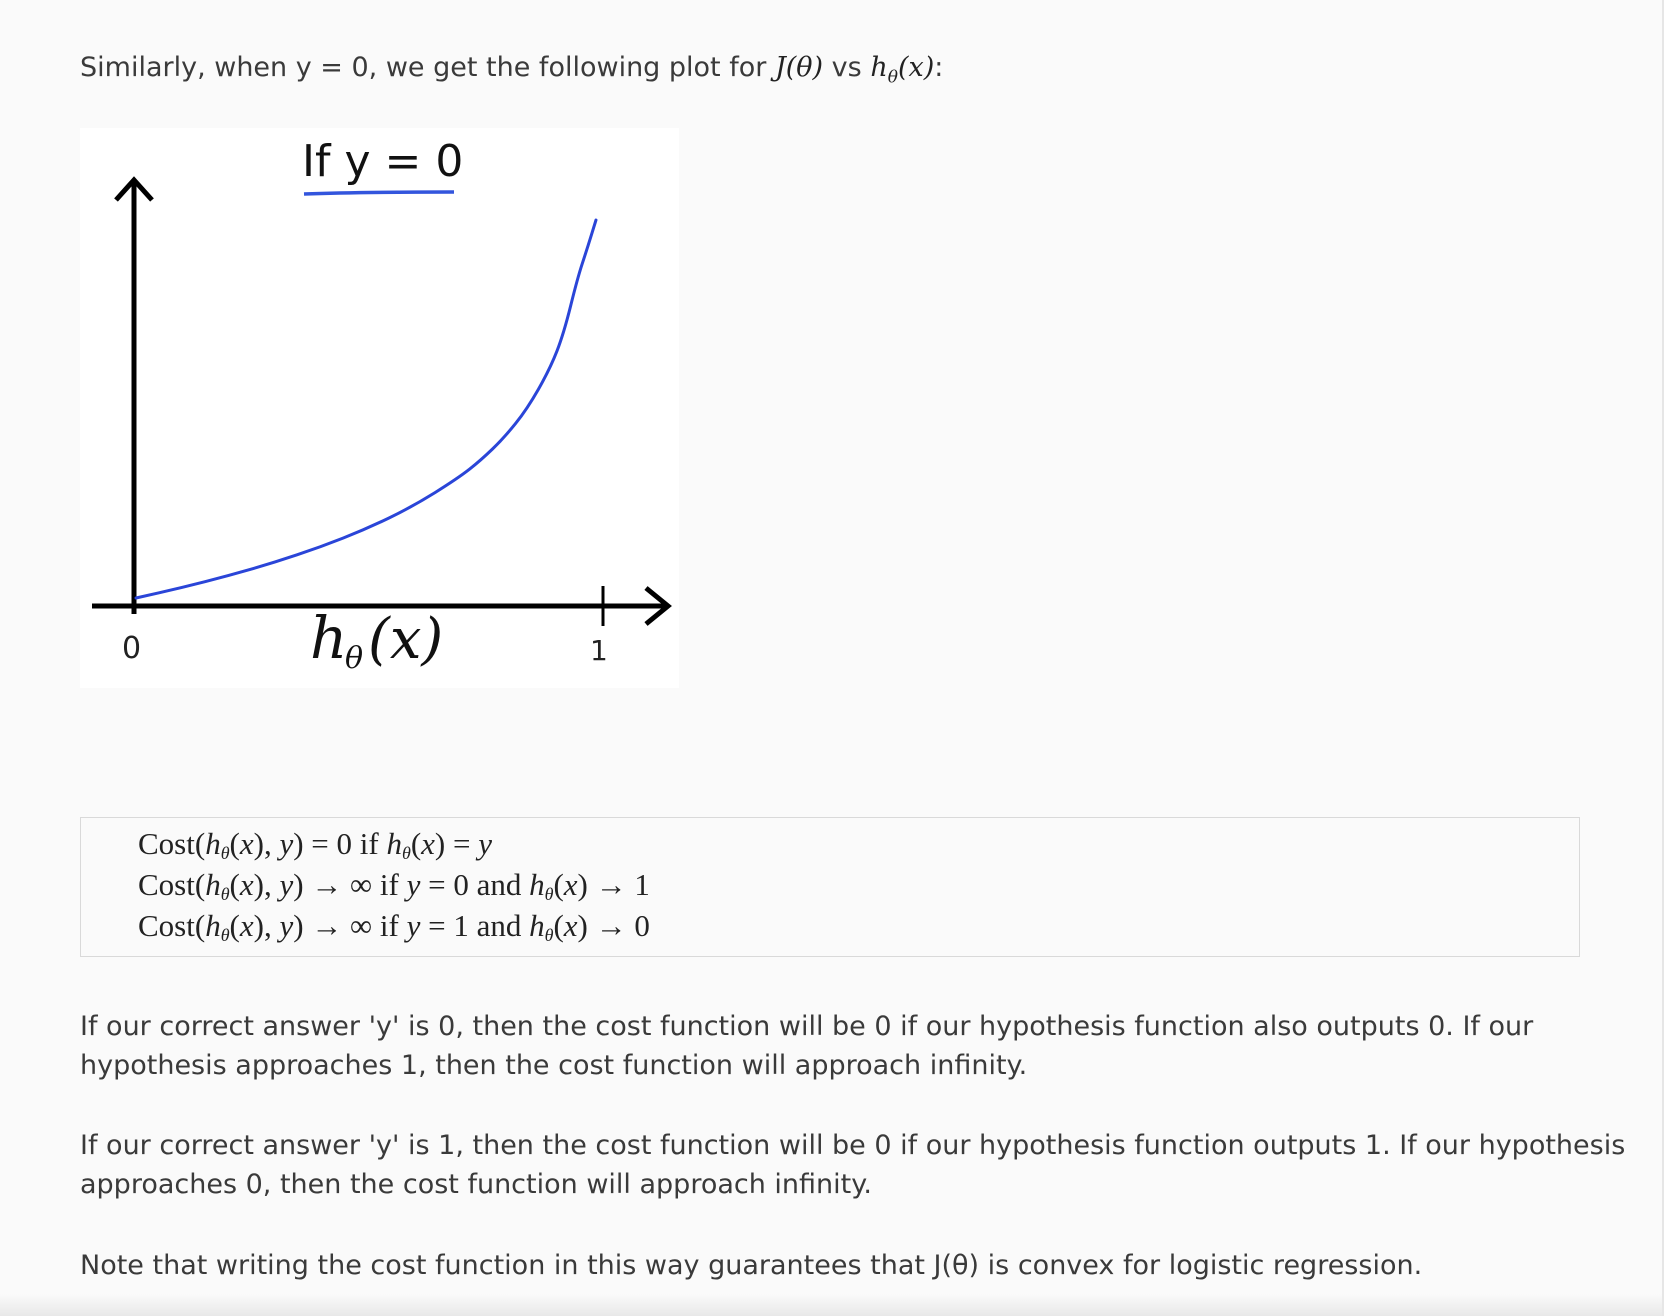  Describe the element at coordinates (847, 67) in the screenshot. I see `intro-vs: vs` at that location.